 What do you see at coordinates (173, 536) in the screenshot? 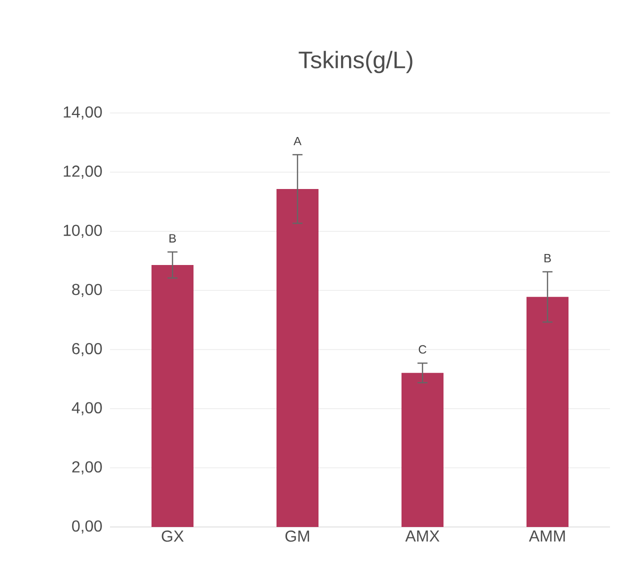
I see `x-tick-label: GX` at bounding box center [173, 536].